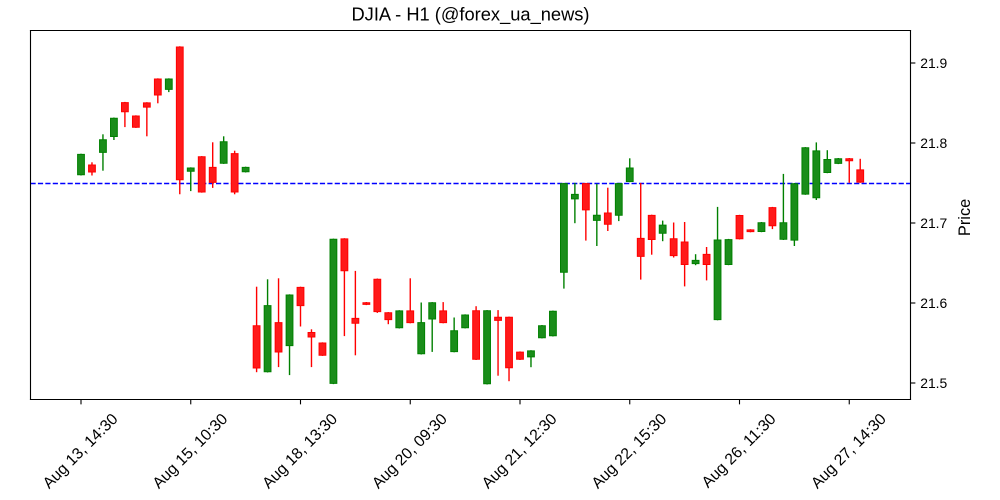  I want to click on svg-text: 21.7, so click(933, 223).